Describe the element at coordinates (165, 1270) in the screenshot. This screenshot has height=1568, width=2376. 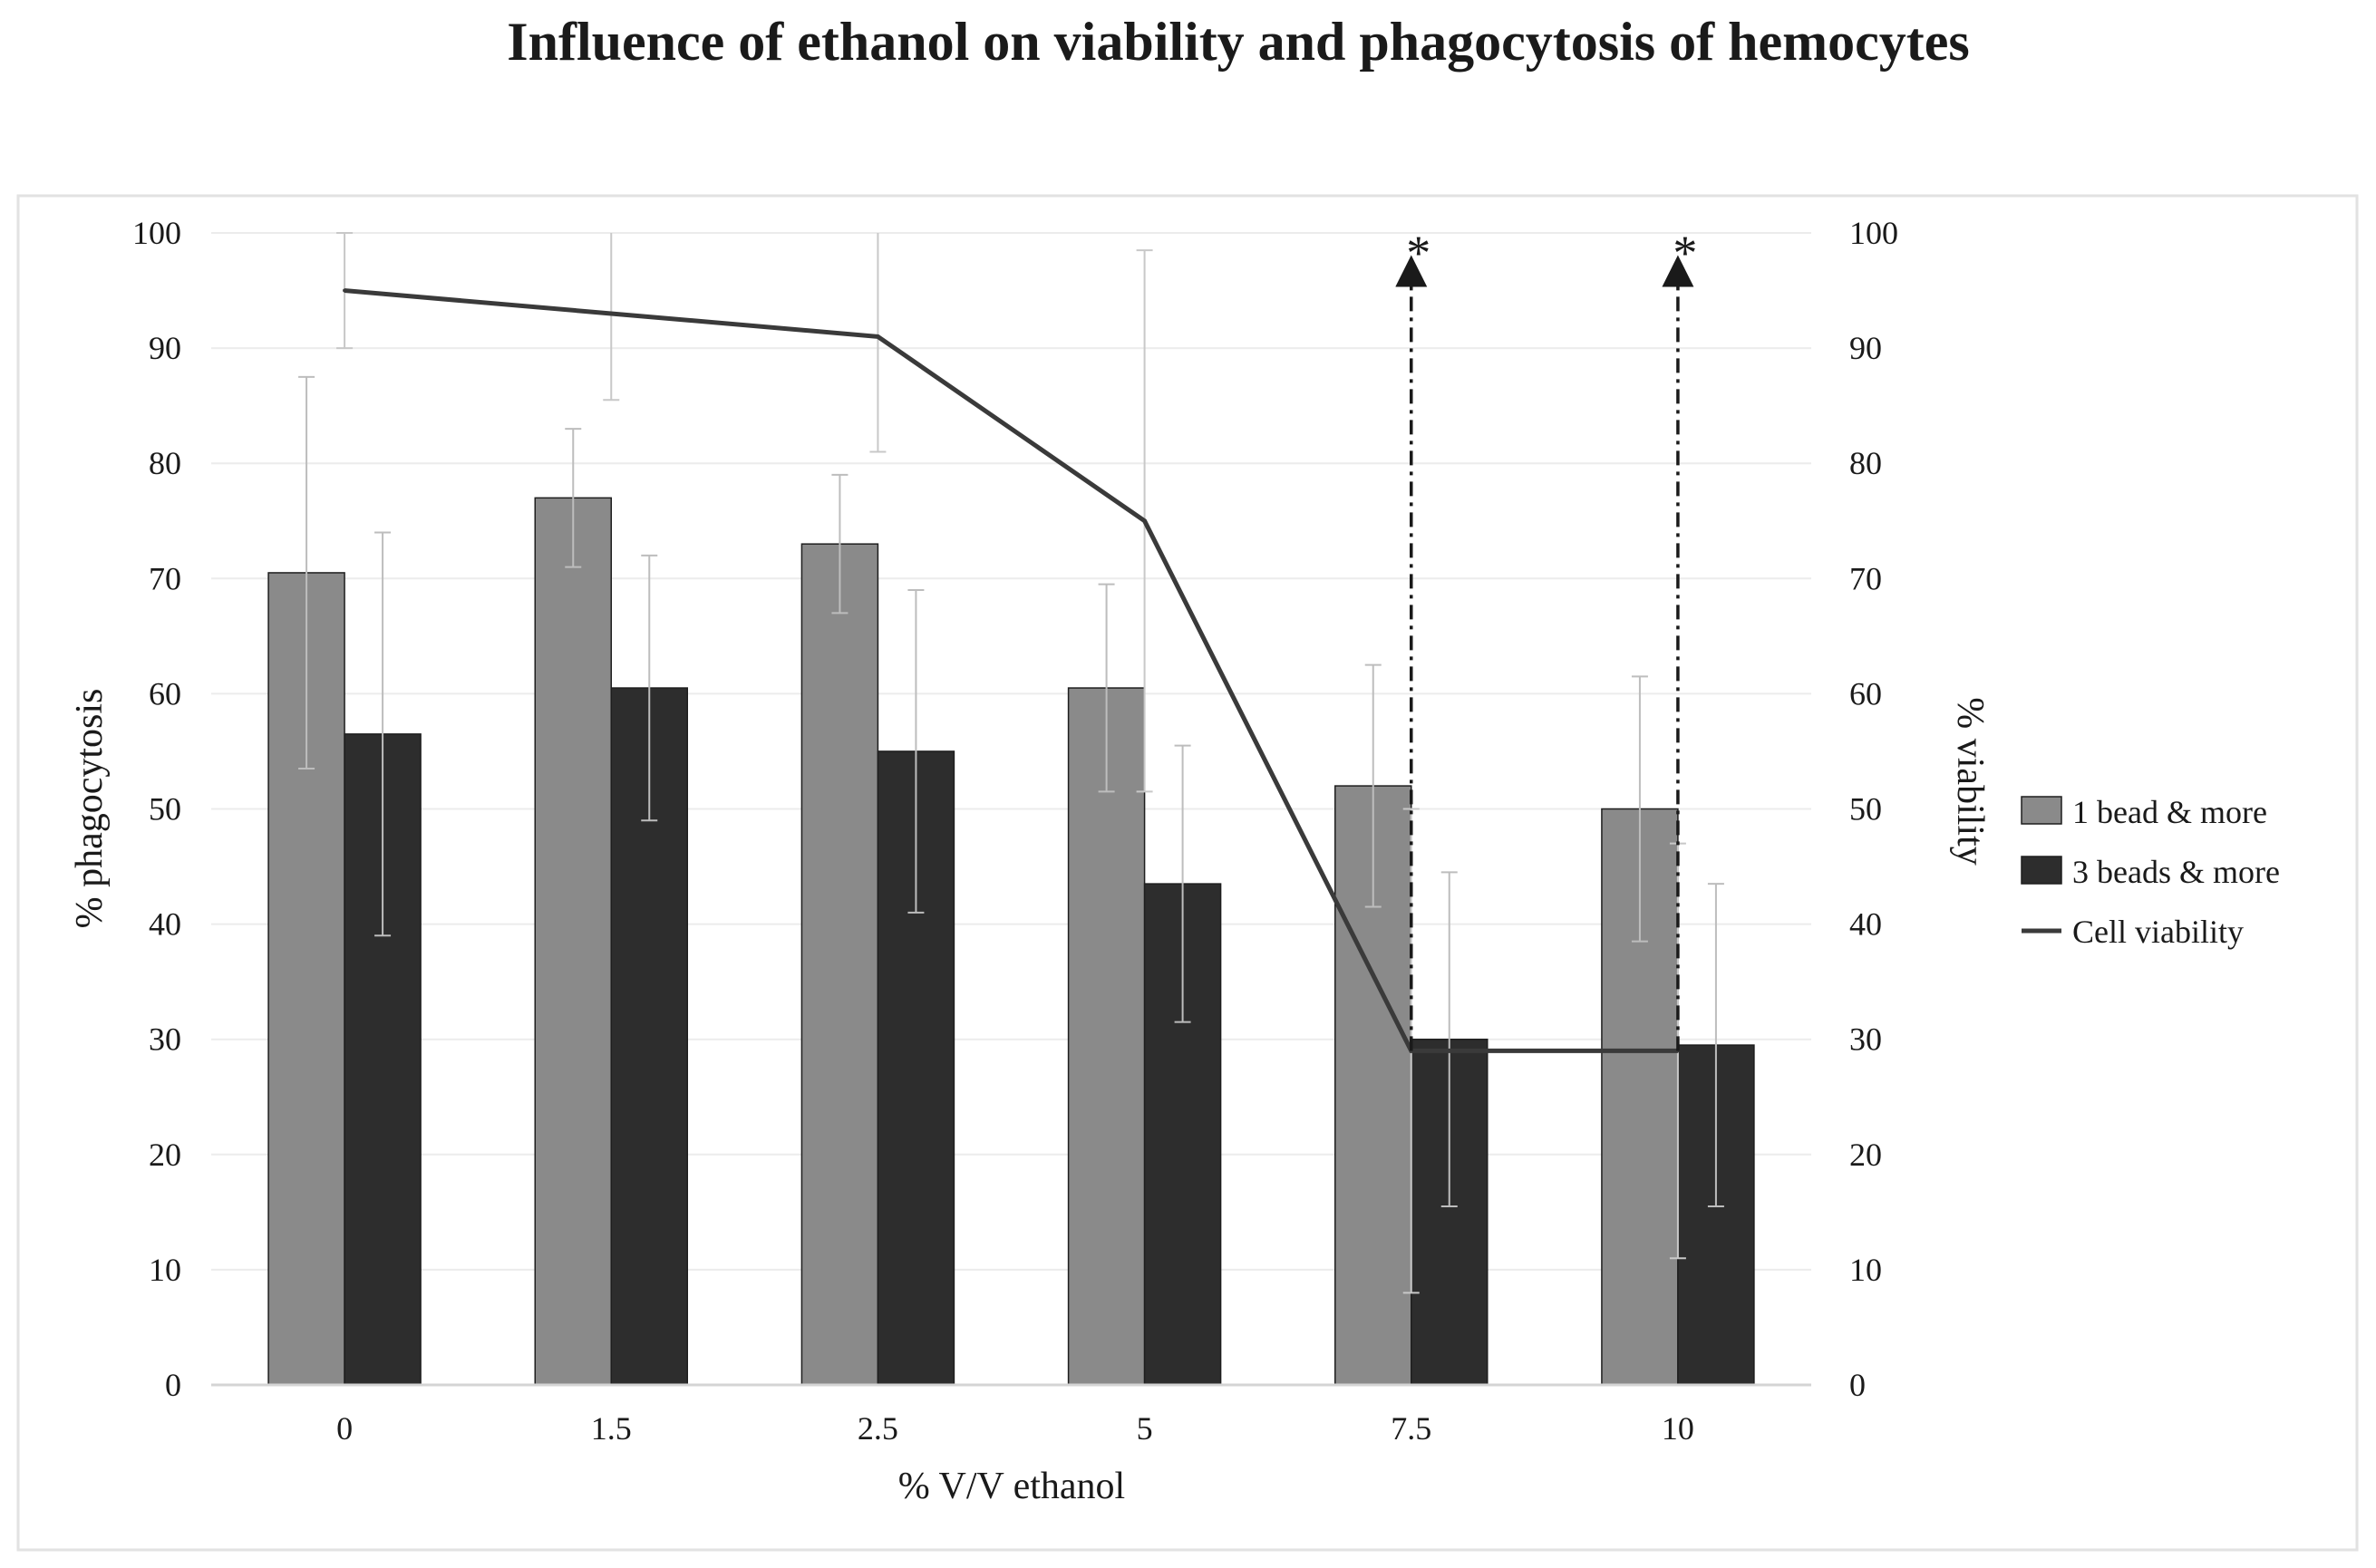
I see `y-tick-label: 10` at that location.